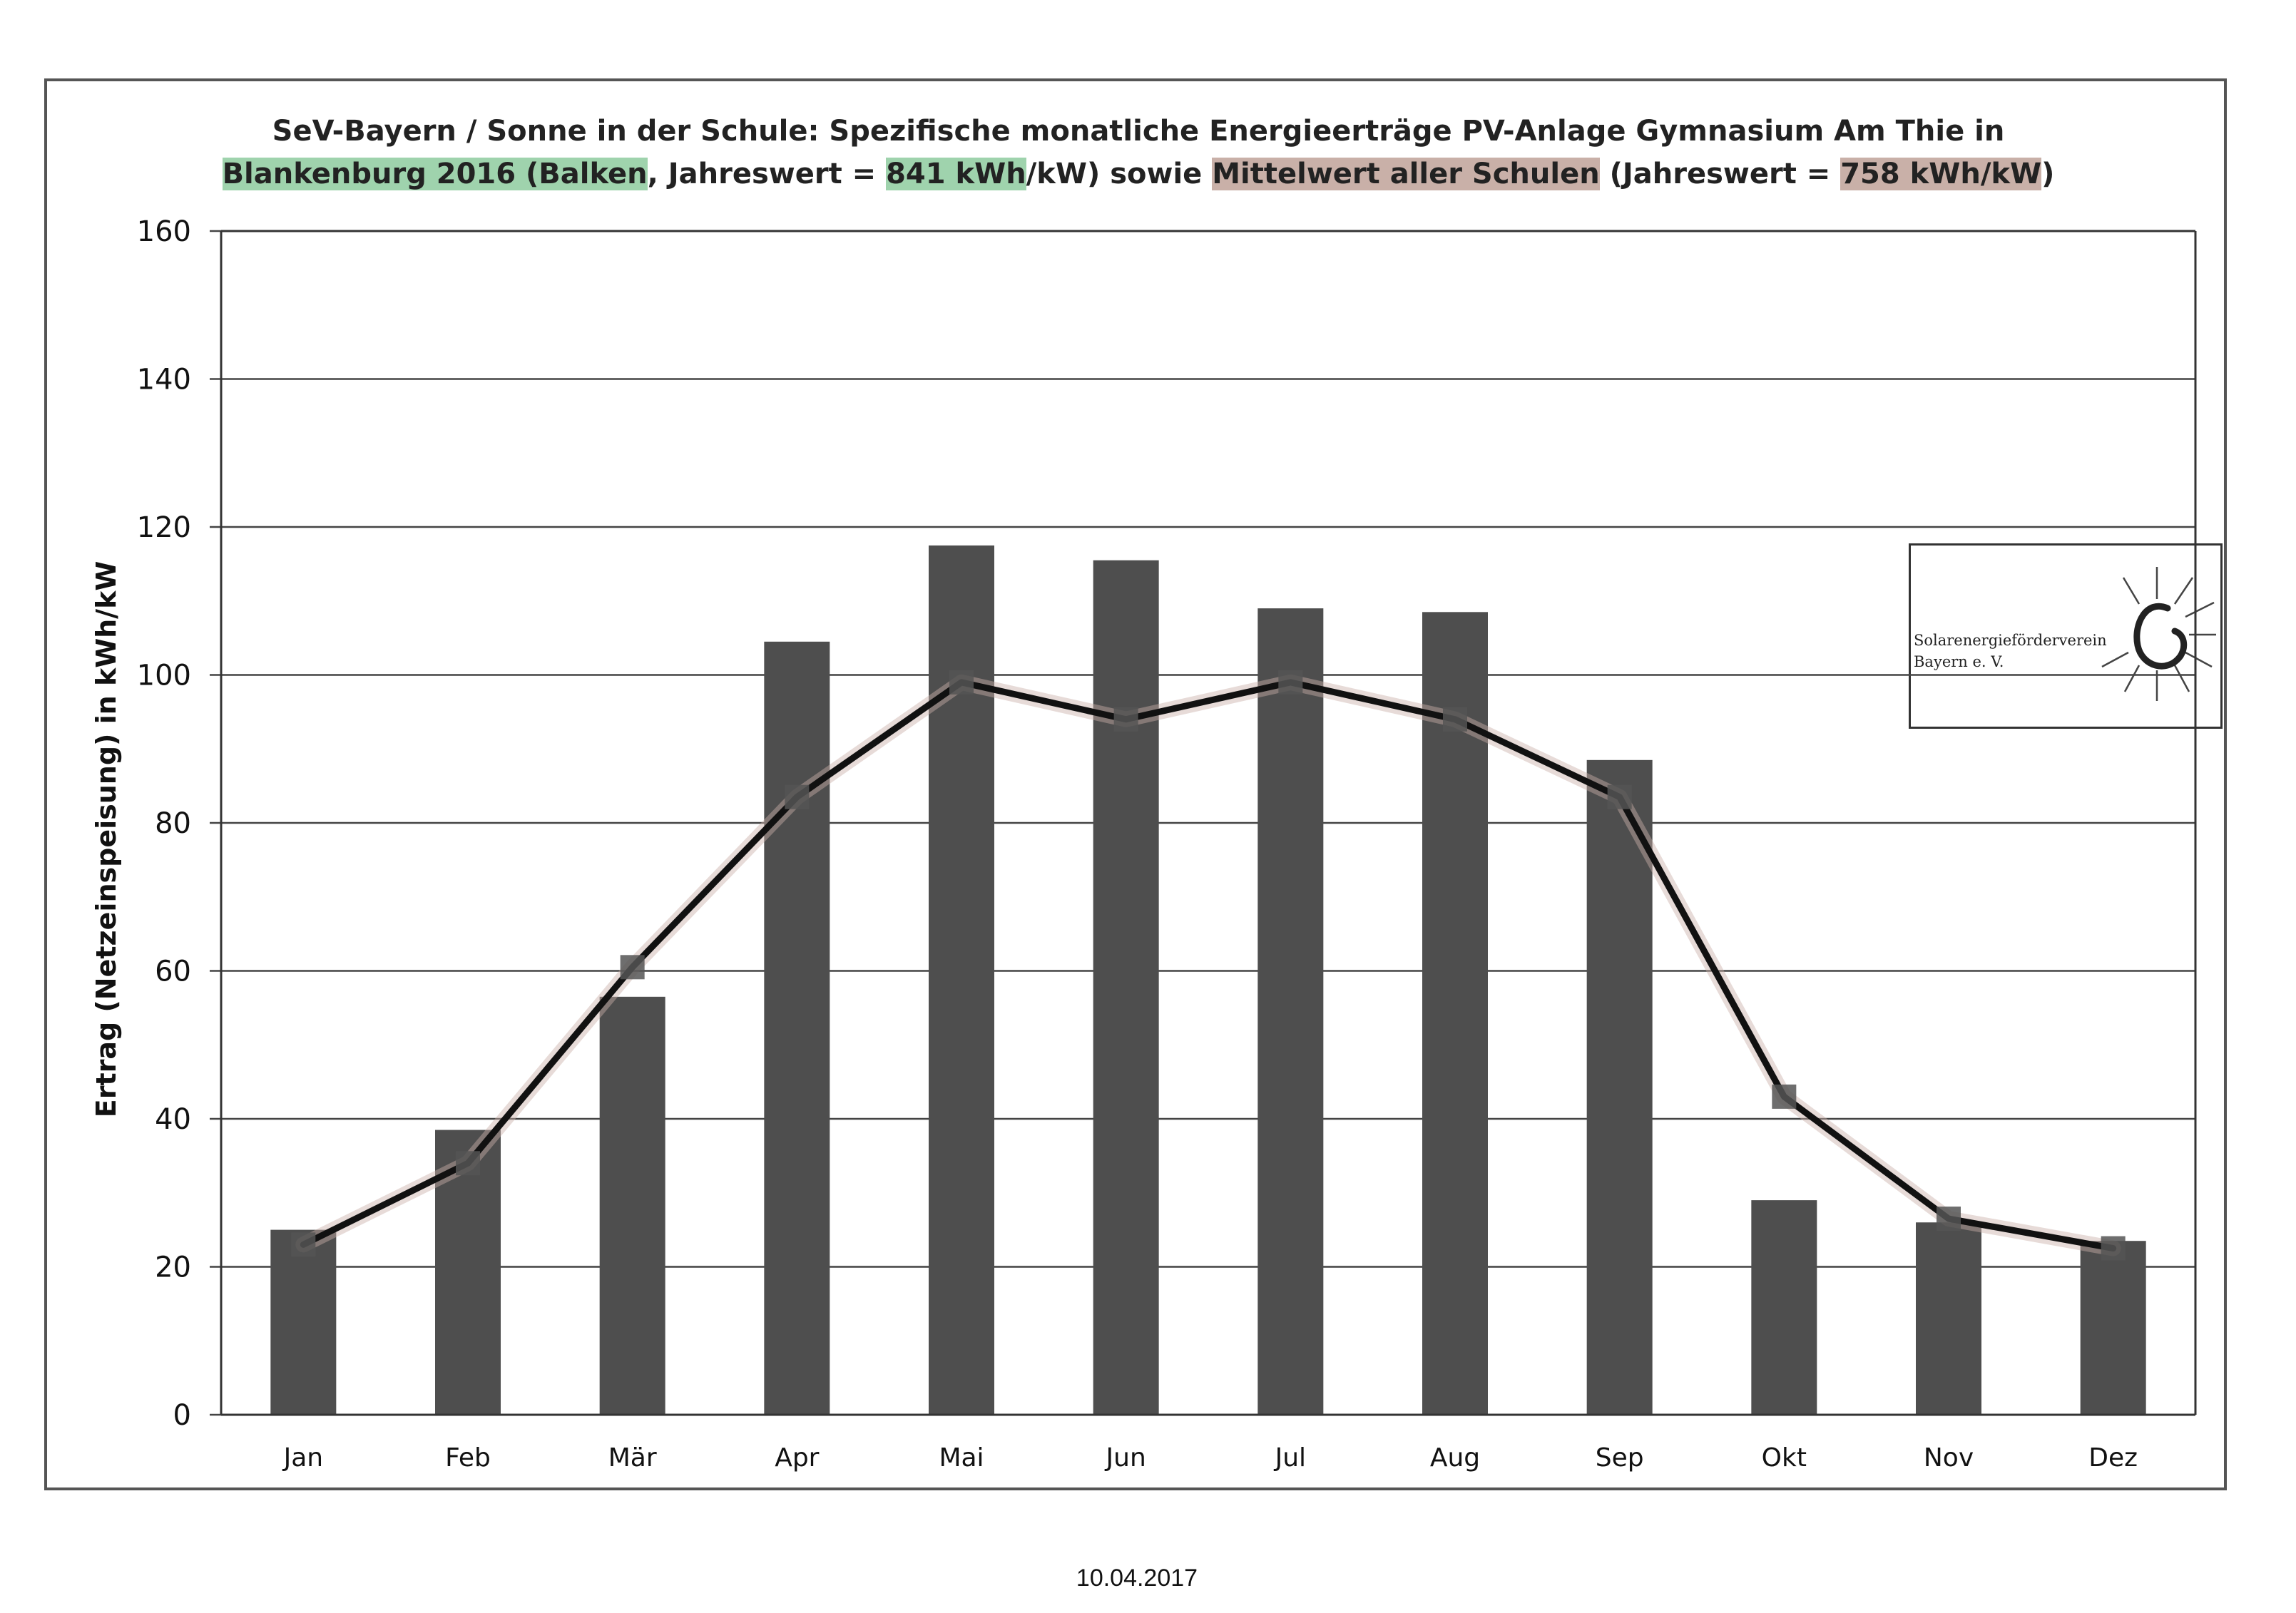 This screenshot has height=1613, width=2296. I want to click on average-marker-Jul, so click(1290, 682).